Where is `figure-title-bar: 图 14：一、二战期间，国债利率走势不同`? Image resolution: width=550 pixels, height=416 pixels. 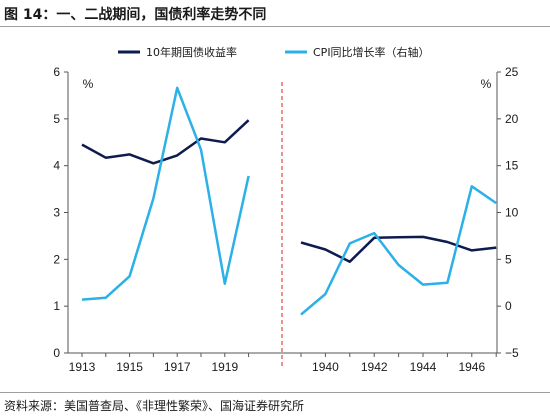
figure-title-bar: 图 14：一、二战期间，国债利率走势不同 is located at coordinates (275, 13).